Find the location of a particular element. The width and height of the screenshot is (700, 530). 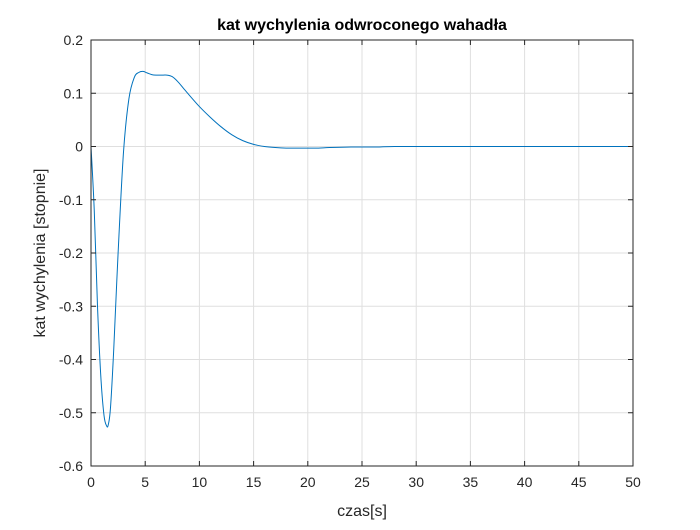

x-tick-label: 45 is located at coordinates (579, 482).